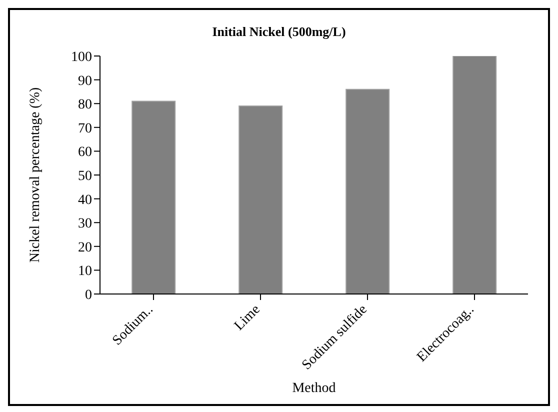 Image resolution: width=558 pixels, height=412 pixels. What do you see at coordinates (85, 128) in the screenshot?
I see `y-tick-label: 70` at bounding box center [85, 128].